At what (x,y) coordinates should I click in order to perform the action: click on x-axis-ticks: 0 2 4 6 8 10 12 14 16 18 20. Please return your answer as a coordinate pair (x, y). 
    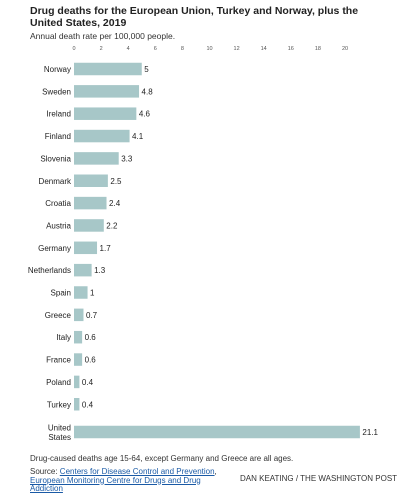
    Looking at the image, I should click on (210, 49).